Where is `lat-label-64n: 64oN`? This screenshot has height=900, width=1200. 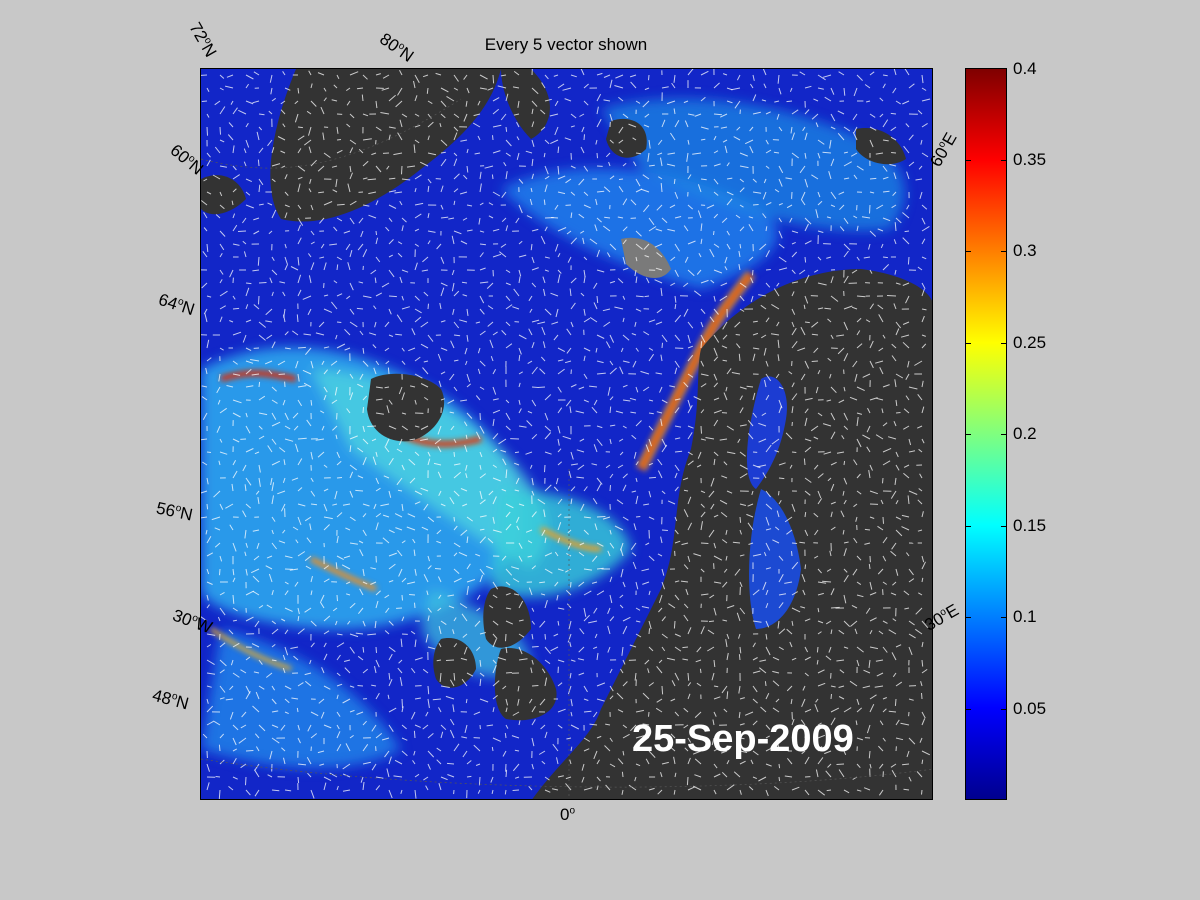 lat-label-64n: 64oN is located at coordinates (176, 304).